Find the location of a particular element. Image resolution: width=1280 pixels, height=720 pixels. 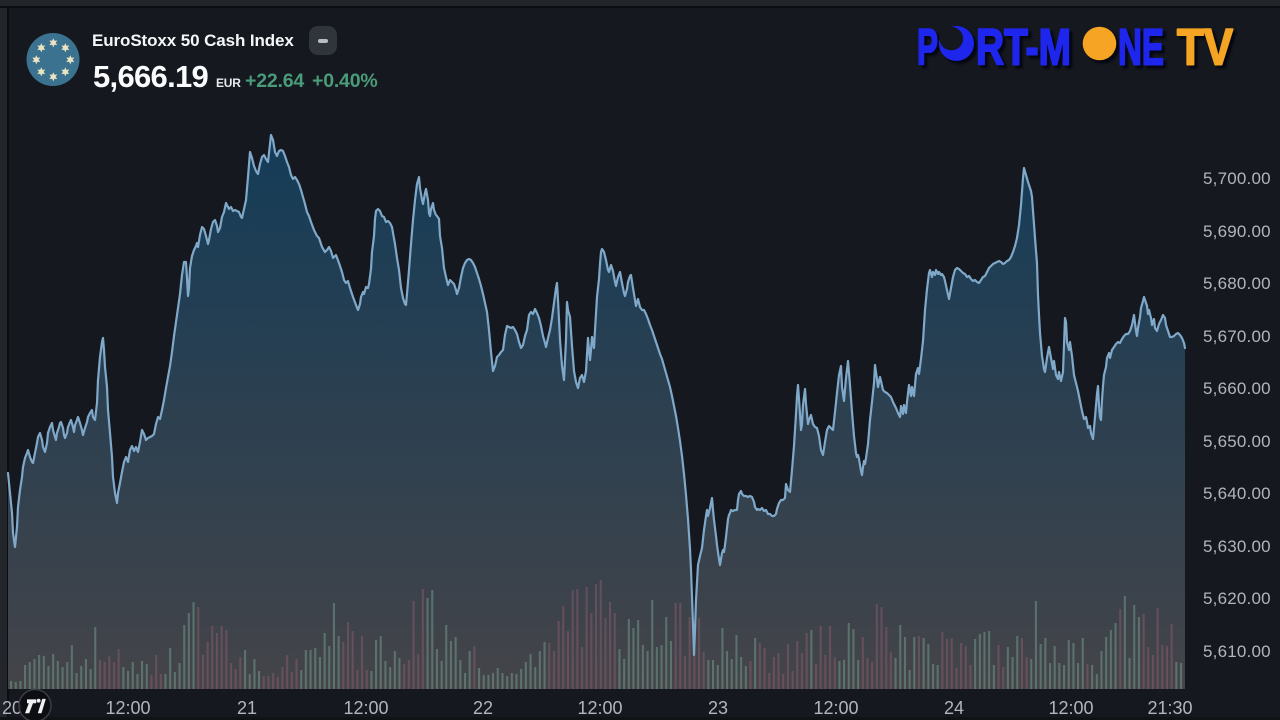

svg-text: TV is located at coordinates (1205, 47).